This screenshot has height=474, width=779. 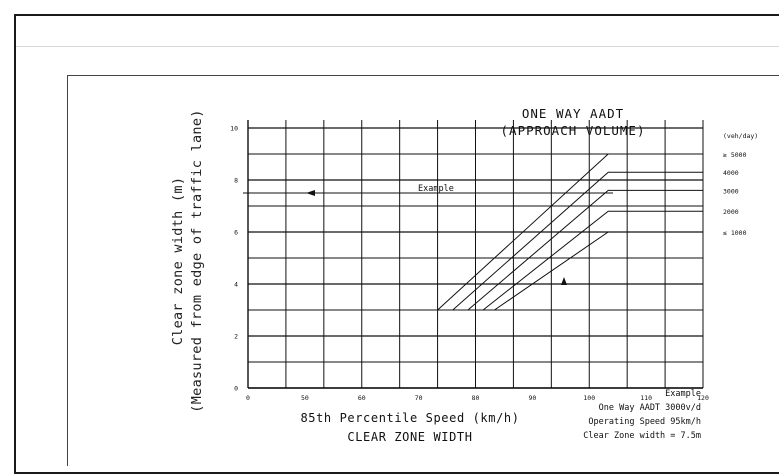 I want to click on x-tick-label: 110, so click(x=646, y=398).